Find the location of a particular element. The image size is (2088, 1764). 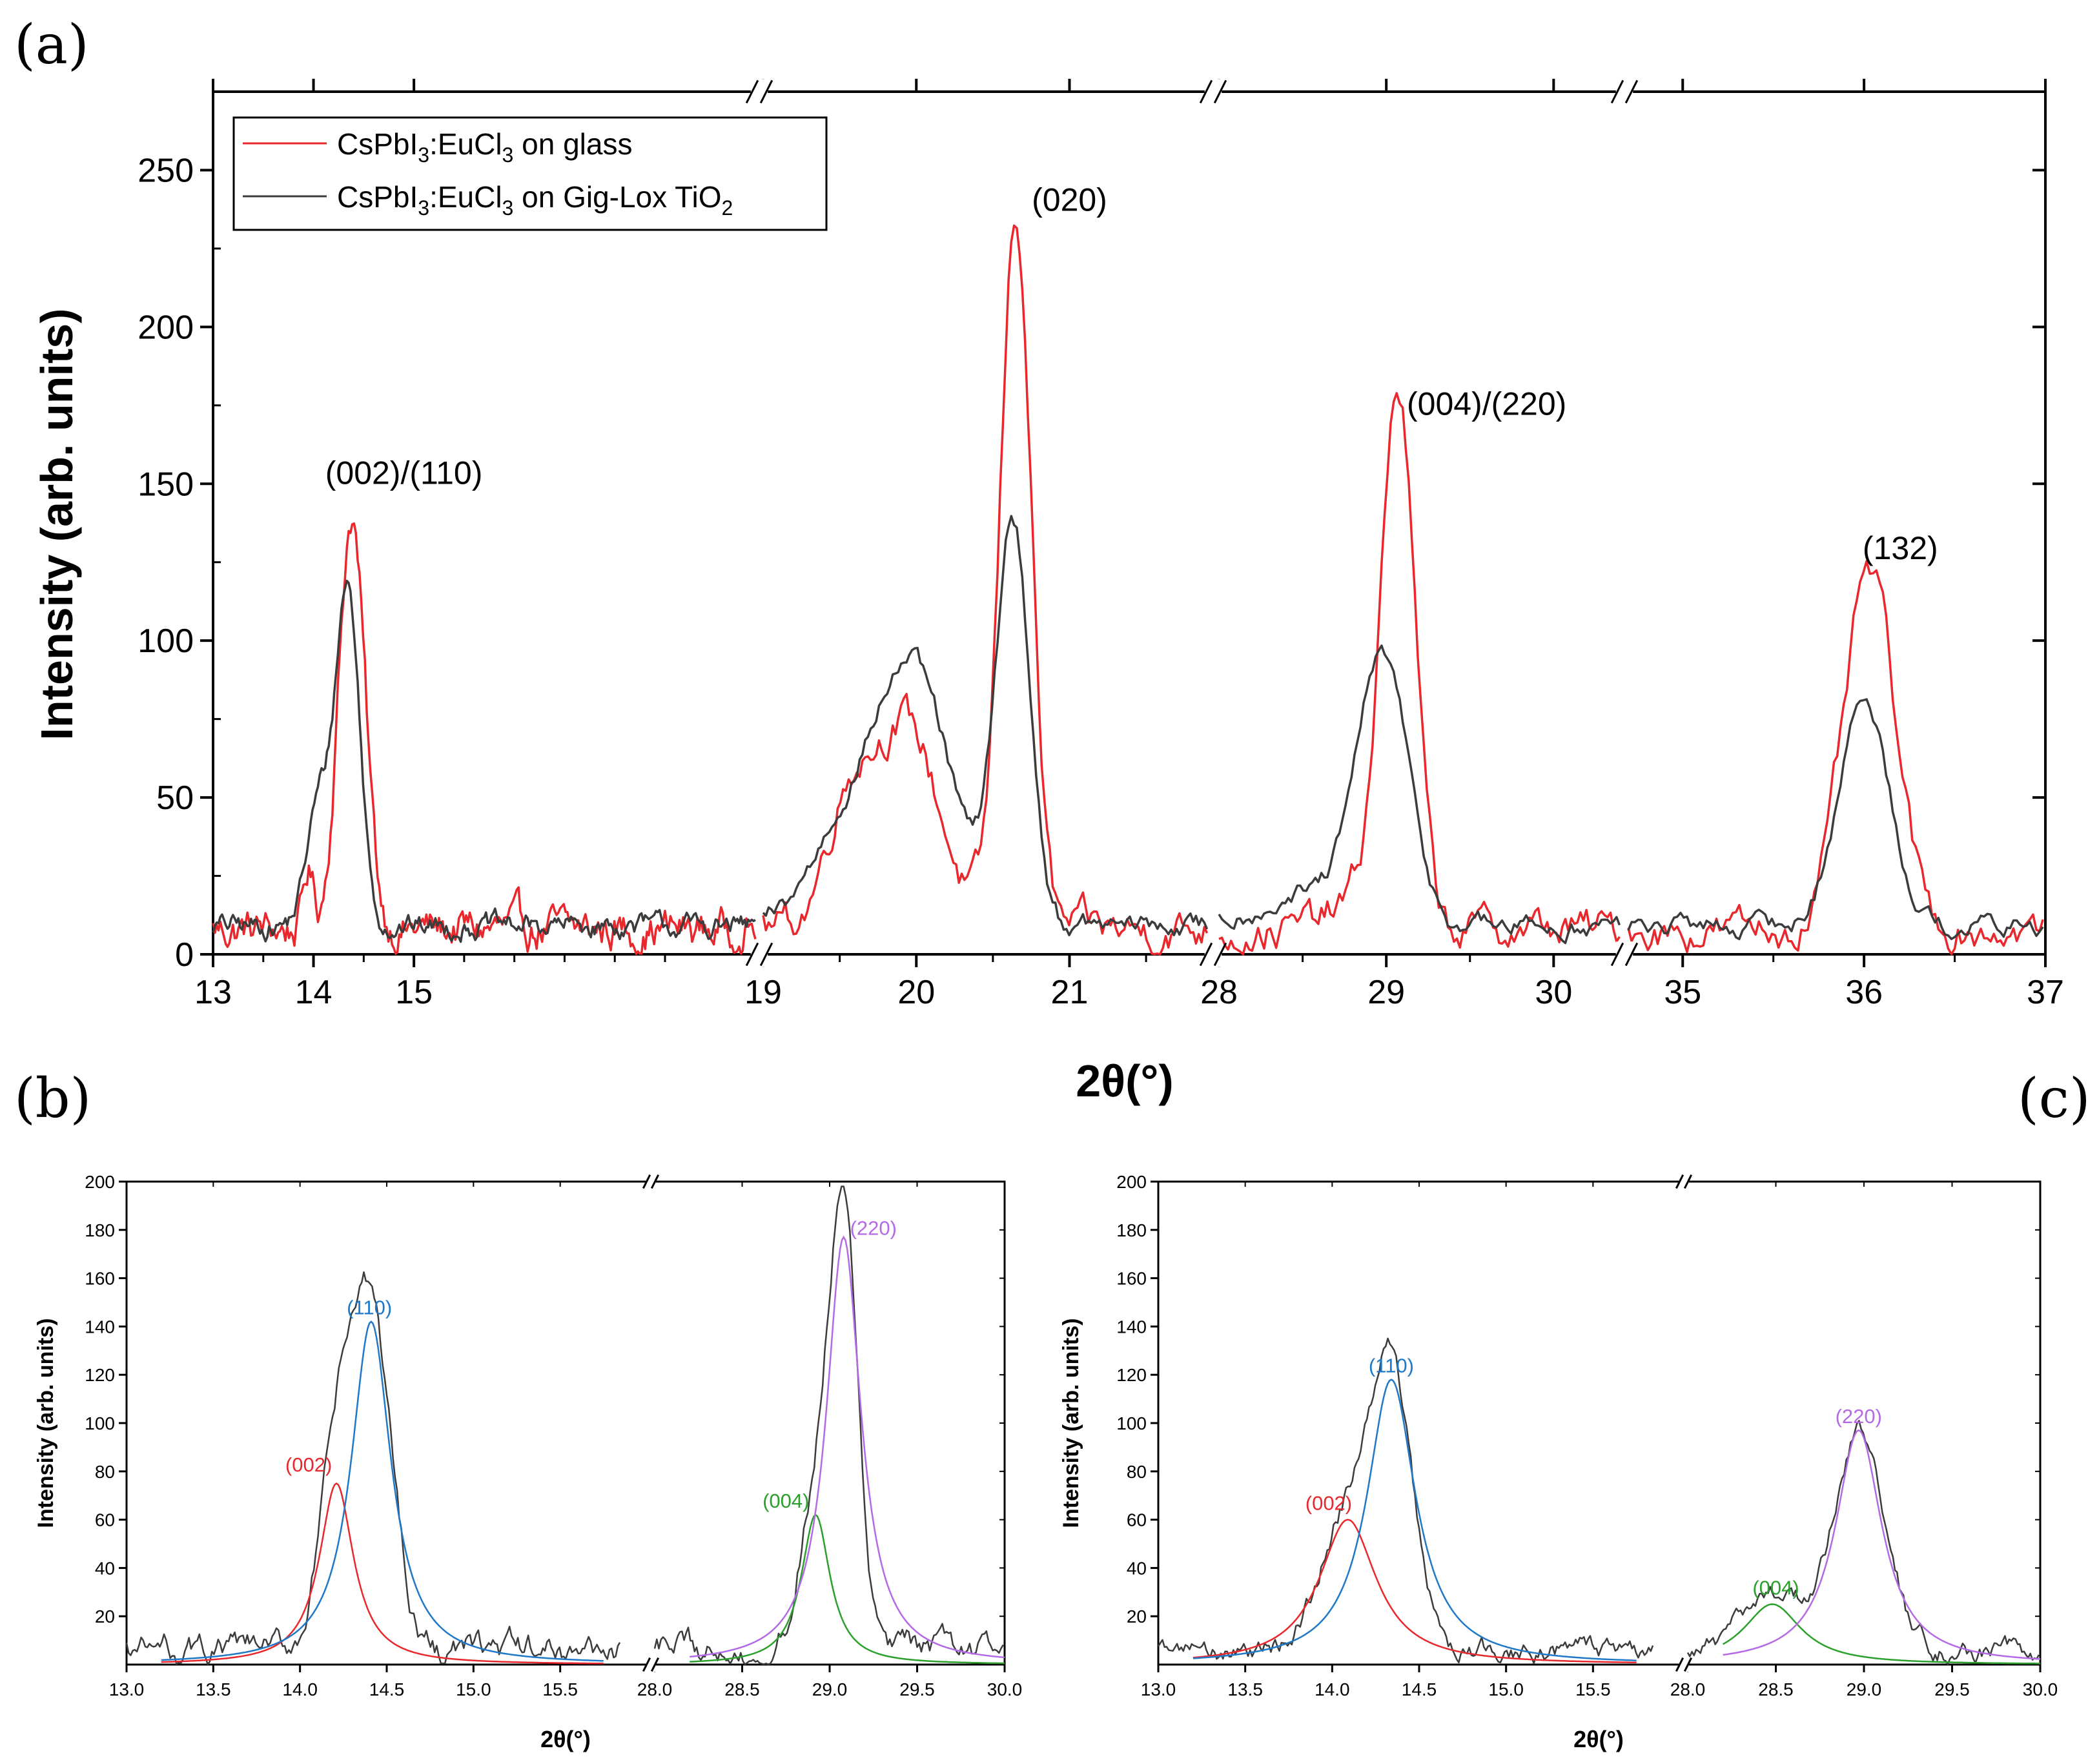

chart-c-xlabel: 2θ(°) is located at coordinates (1598, 1739).